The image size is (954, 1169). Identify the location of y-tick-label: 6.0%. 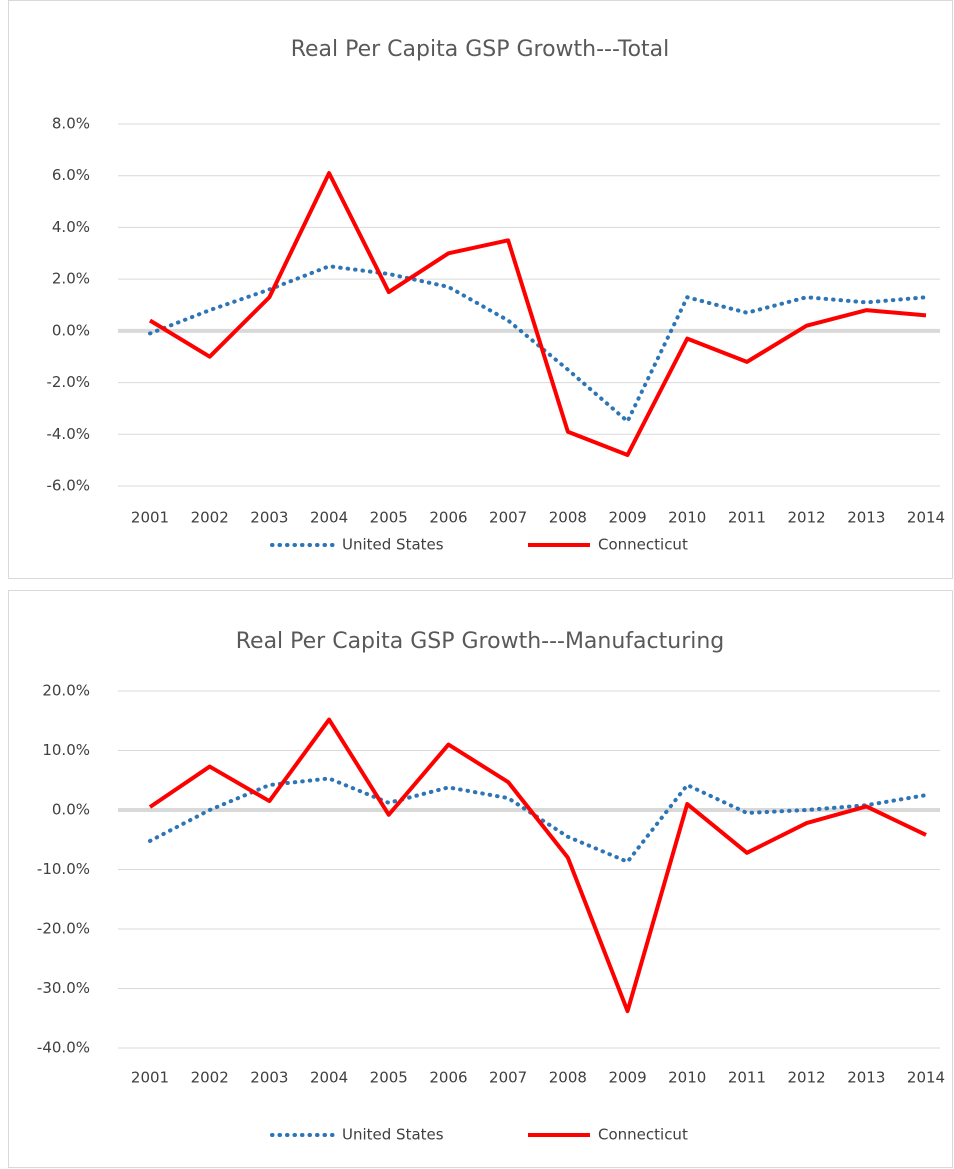
(71, 175).